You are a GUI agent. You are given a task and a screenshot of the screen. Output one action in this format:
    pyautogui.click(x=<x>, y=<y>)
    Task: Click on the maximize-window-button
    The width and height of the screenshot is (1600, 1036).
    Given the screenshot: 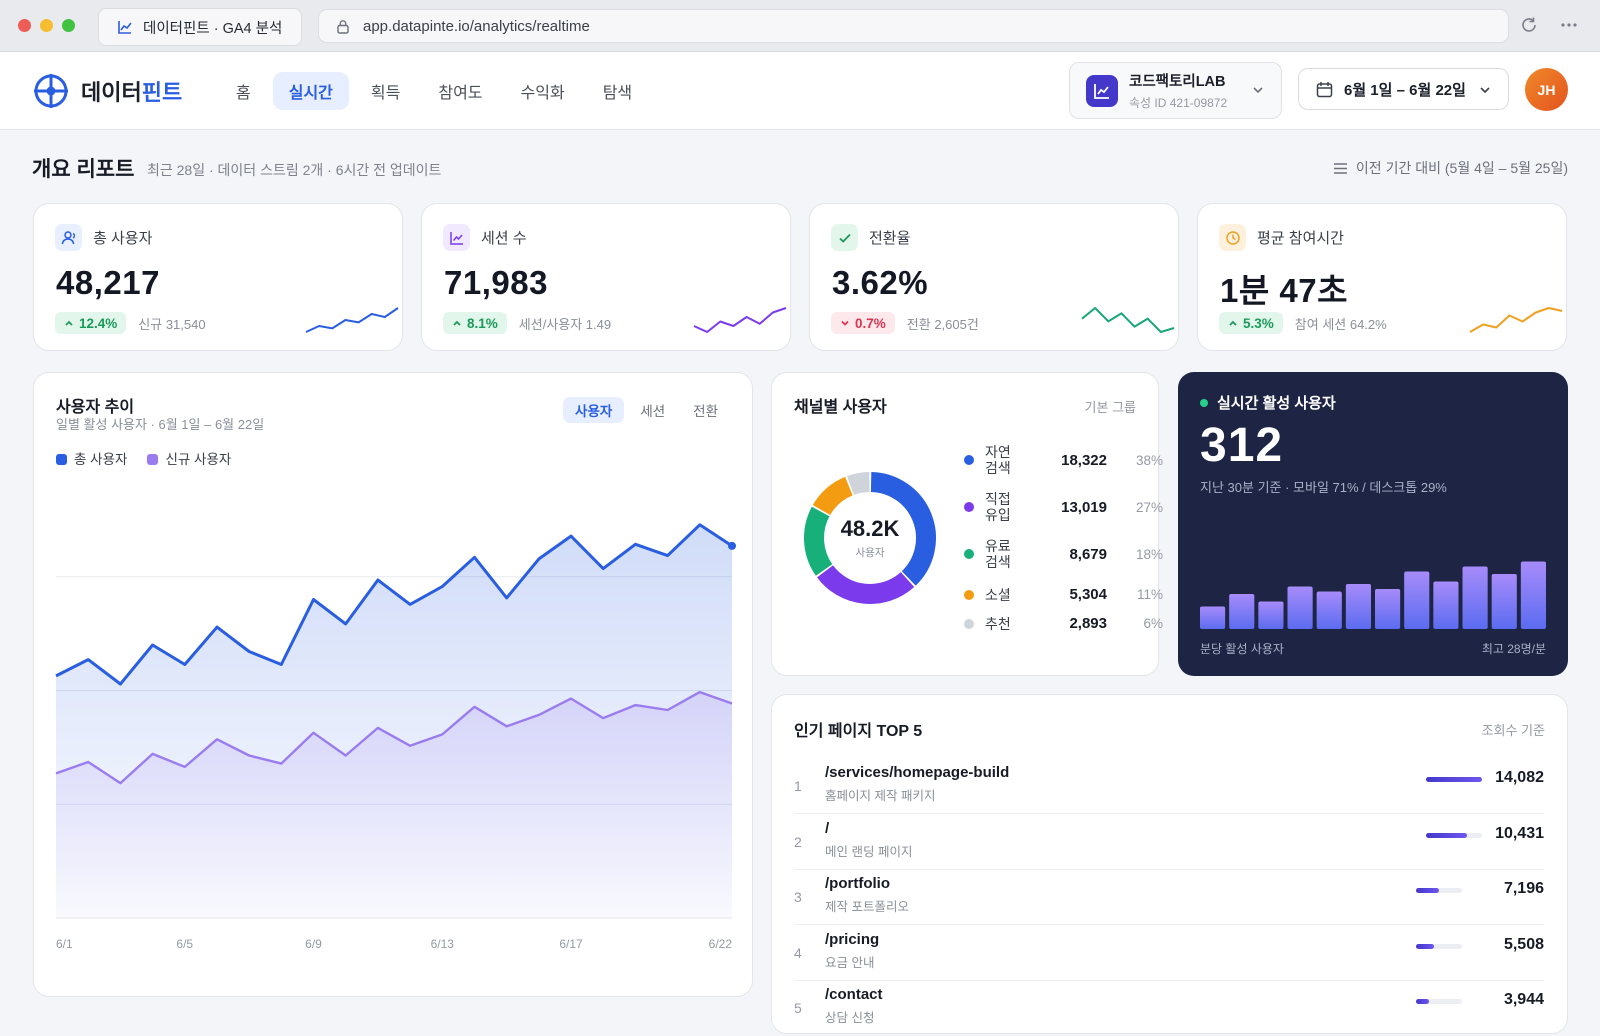 What is the action you would take?
    pyautogui.click(x=68, y=25)
    